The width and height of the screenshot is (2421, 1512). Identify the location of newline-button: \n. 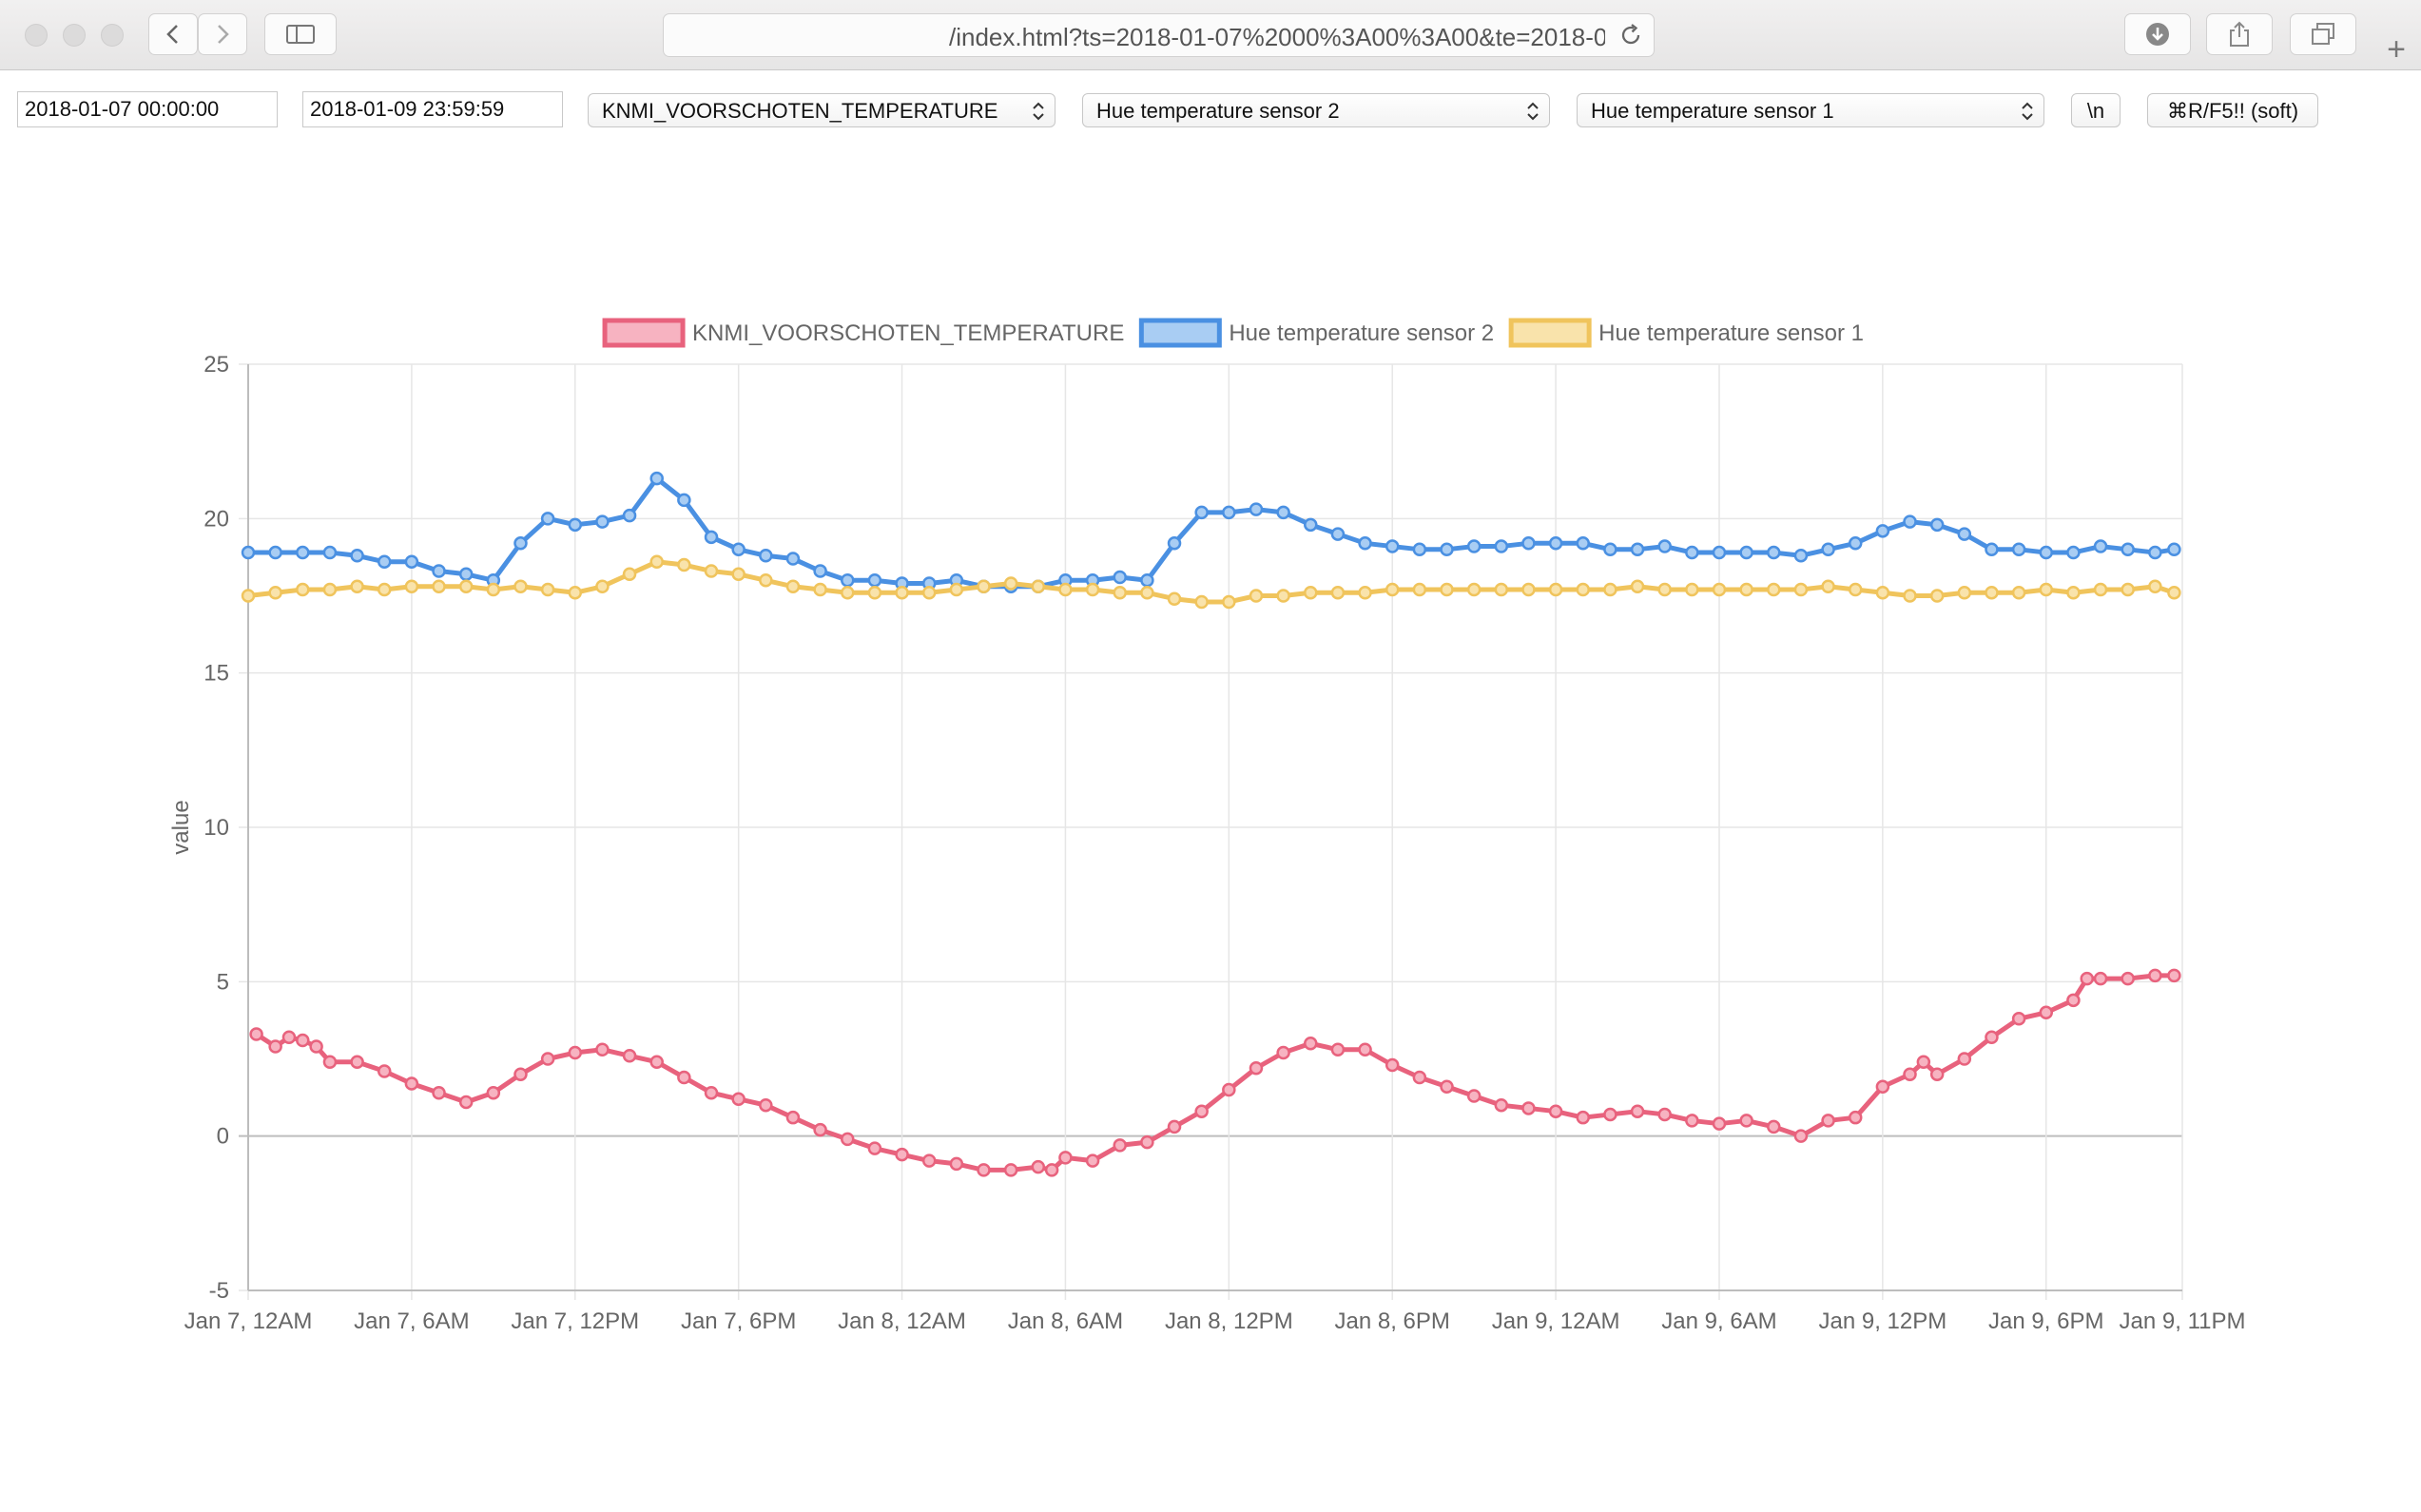
(2096, 110).